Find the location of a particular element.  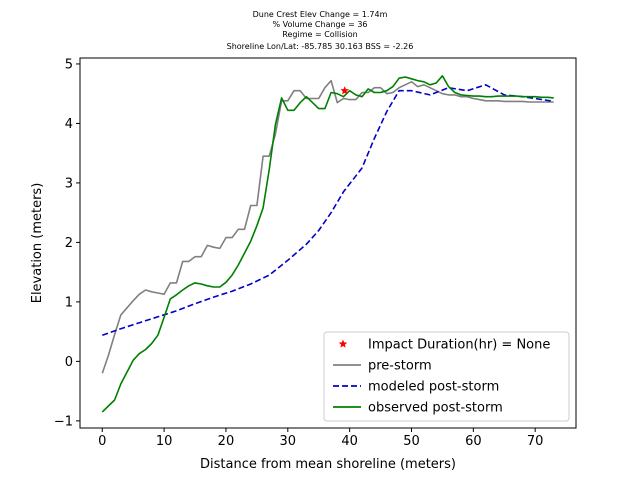

y-axis-label: Elevation (meters) is located at coordinates (37, 243).